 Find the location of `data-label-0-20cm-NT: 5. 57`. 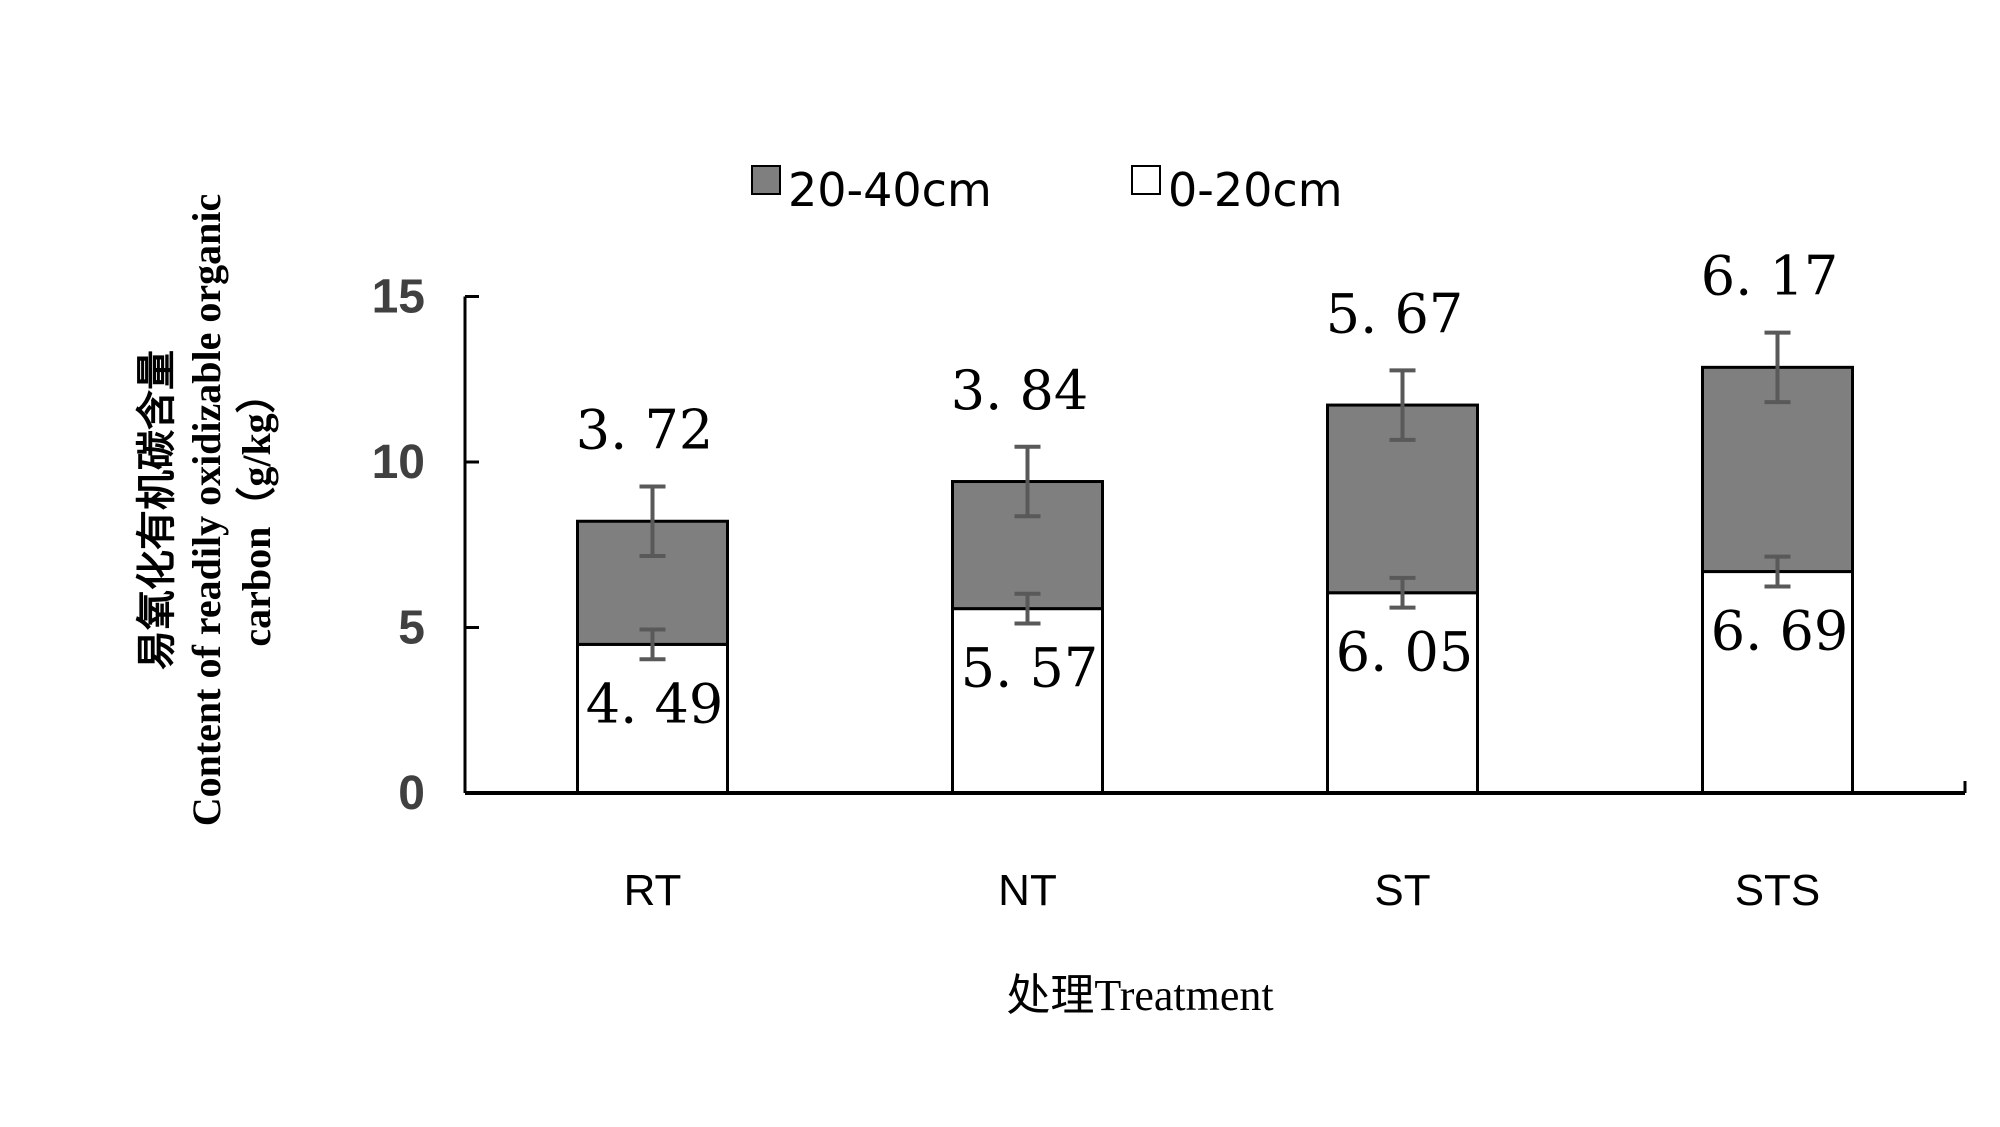

data-label-0-20cm-NT: 5. 57 is located at coordinates (1029, 668).